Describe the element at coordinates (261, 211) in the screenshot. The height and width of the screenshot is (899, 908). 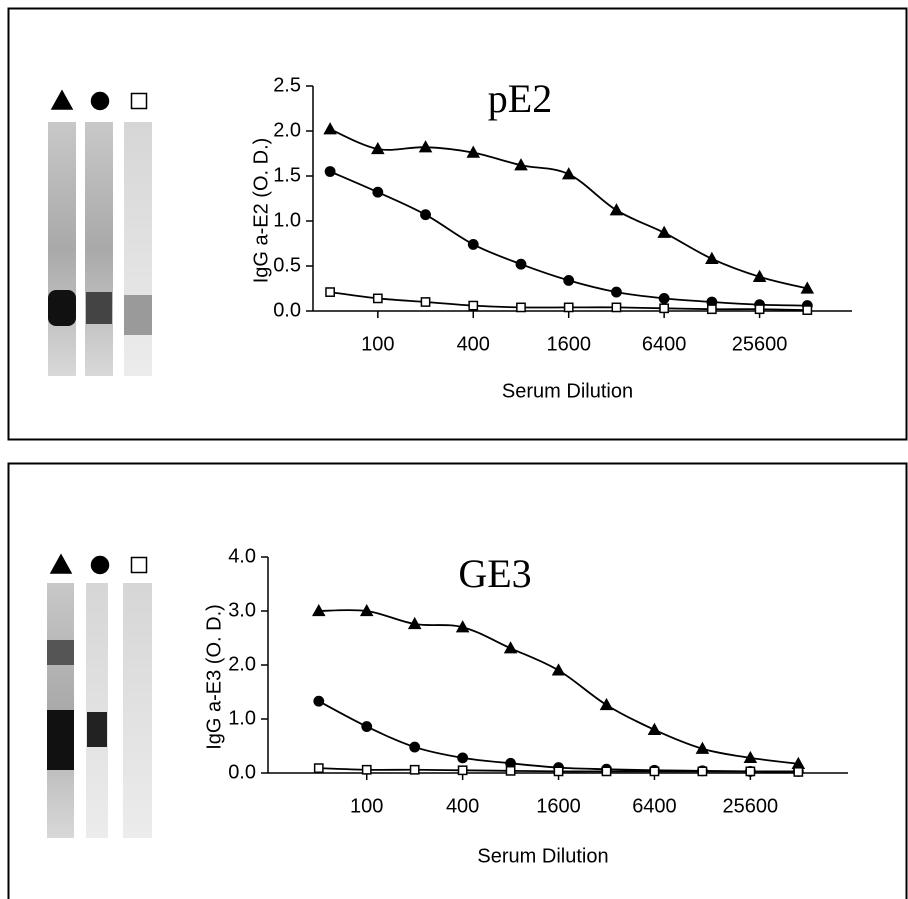
I see `y-axis-label: IgG a-E2 (O. D.)` at that location.